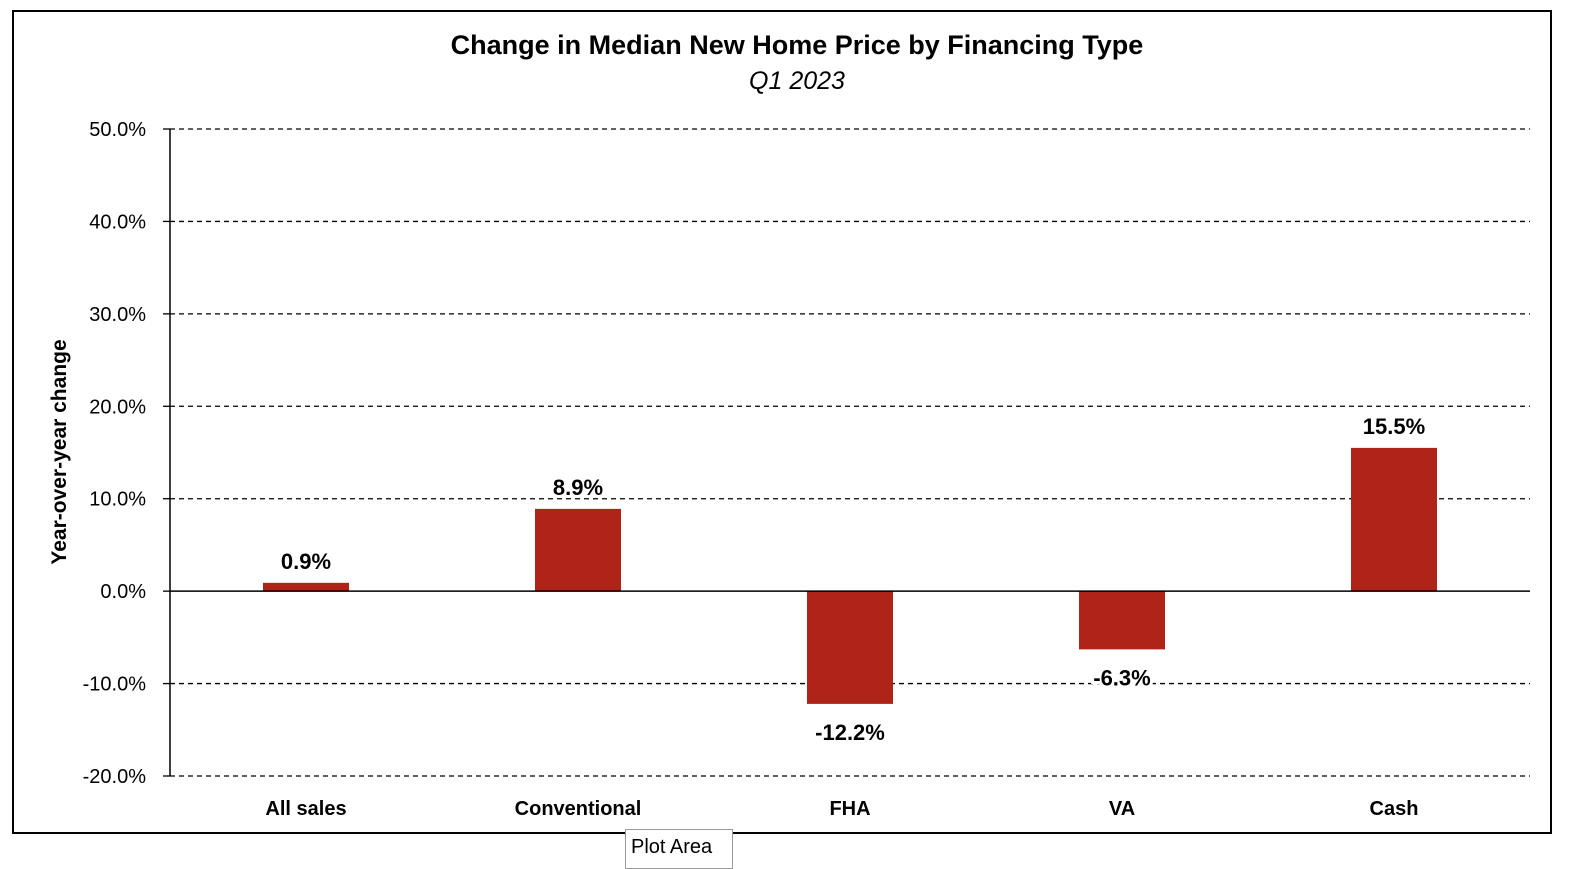 The width and height of the screenshot is (1594, 869). I want to click on y-tick-label: 40.0%, so click(117, 222).